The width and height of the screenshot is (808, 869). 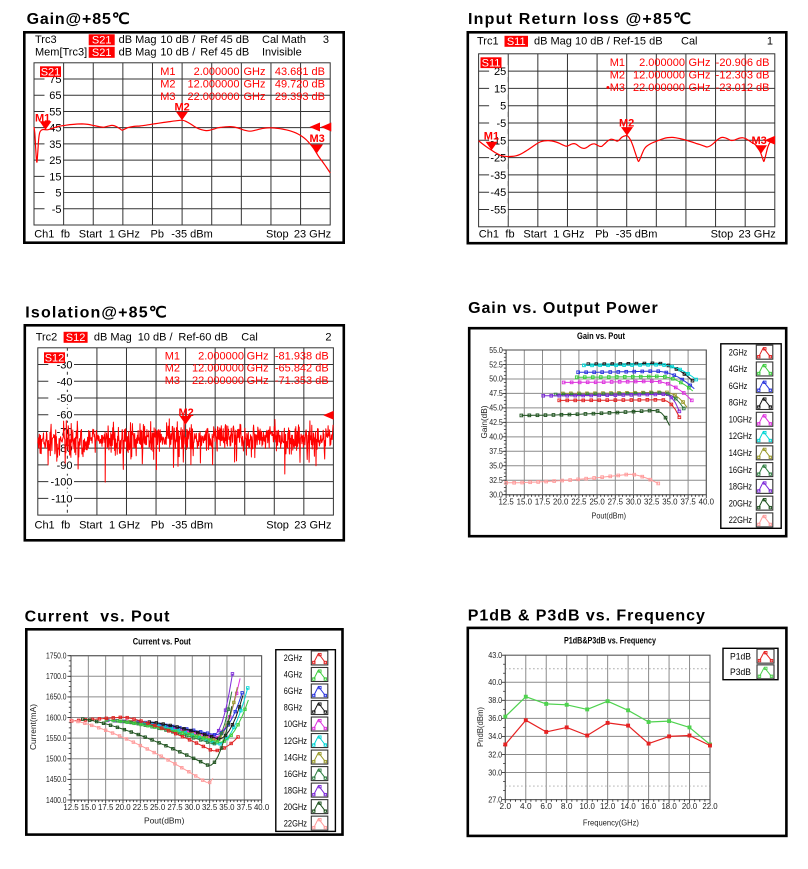 What do you see at coordinates (593, 42) in the screenshot?
I see `svg-text: 10 dB /` at bounding box center [593, 42].